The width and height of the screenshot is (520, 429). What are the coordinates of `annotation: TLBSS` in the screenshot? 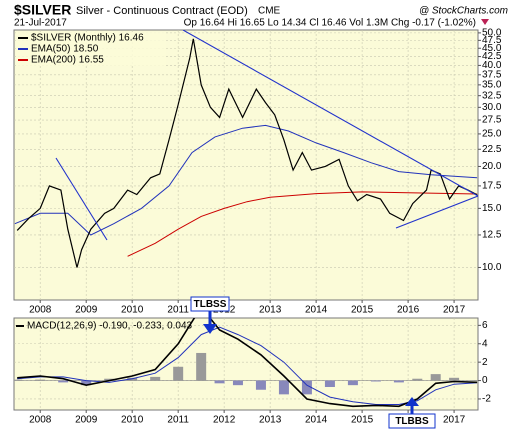 It's located at (210, 304).